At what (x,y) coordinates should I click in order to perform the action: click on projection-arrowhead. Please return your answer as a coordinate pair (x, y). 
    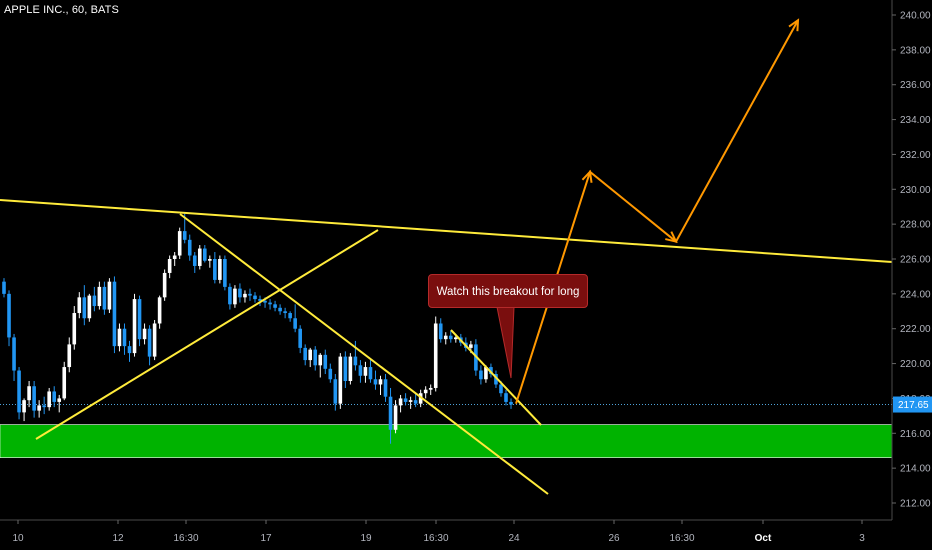
    Looking at the image, I should click on (587, 176).